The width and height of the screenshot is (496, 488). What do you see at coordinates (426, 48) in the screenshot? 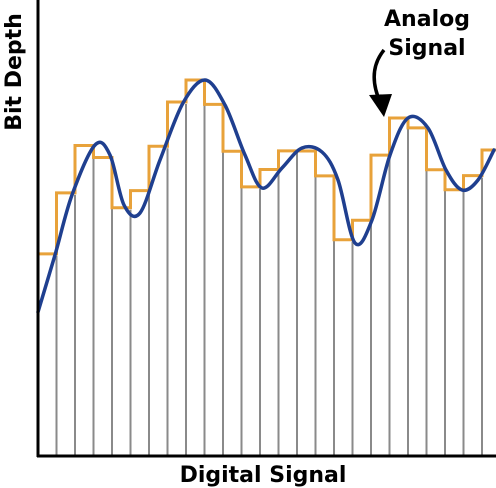
I see `annotation-label-line2: Signal` at bounding box center [426, 48].